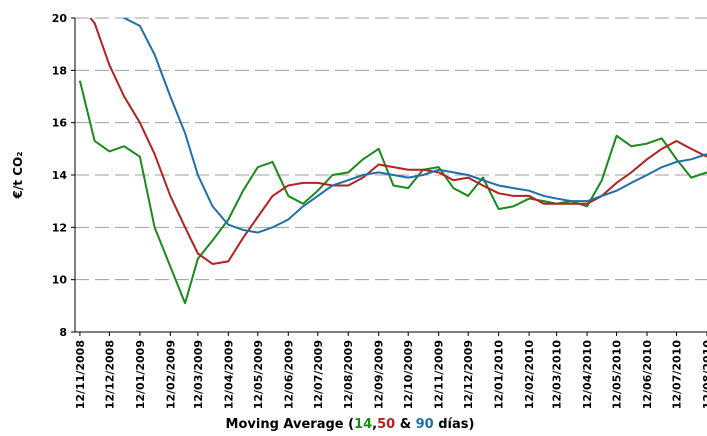 This screenshot has width=707, height=436. Describe the element at coordinates (529, 375) in the screenshot. I see `x-tick-label: 12/02/2010` at that location.